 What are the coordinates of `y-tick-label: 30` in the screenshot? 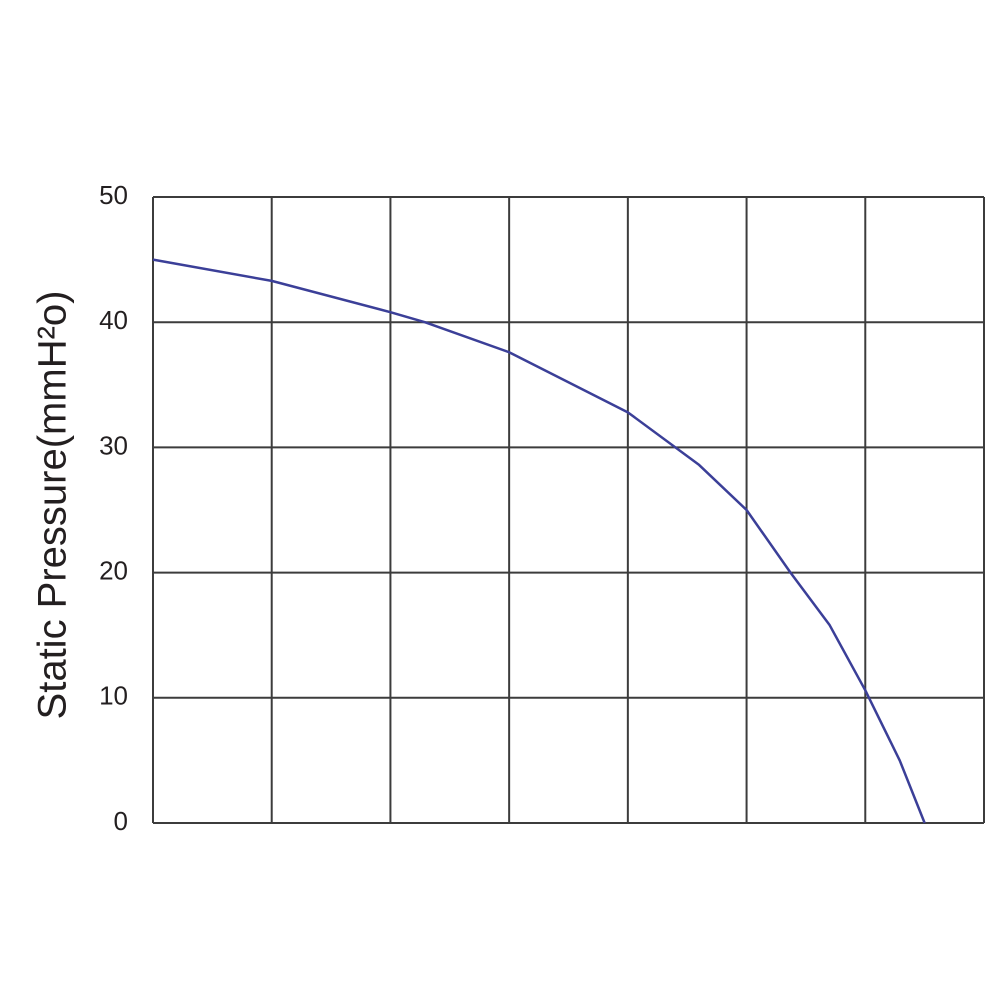 It's located at (113, 445).